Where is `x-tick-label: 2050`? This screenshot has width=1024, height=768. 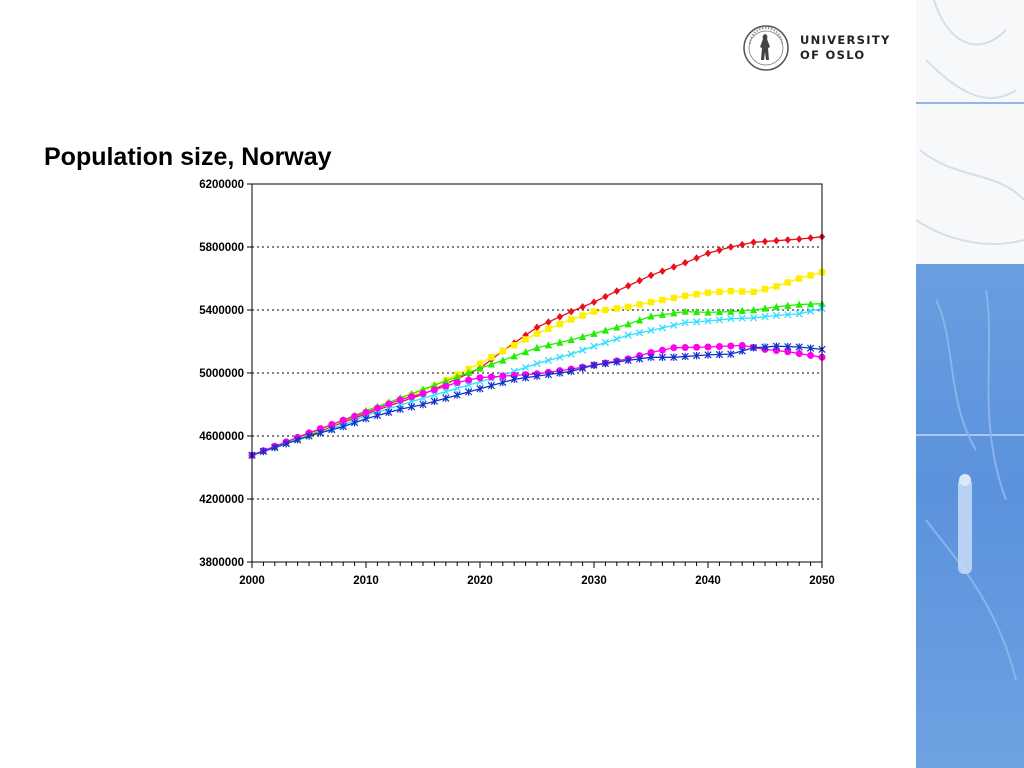 x-tick-label: 2050 is located at coordinates (822, 581).